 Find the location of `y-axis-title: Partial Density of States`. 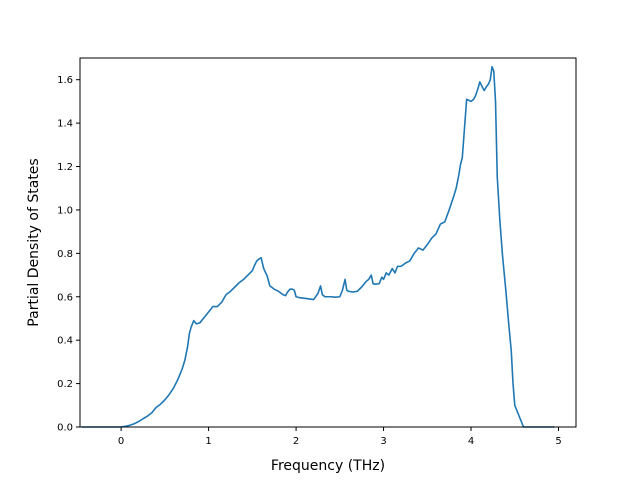

y-axis-title: Partial Density of States is located at coordinates (34, 242).